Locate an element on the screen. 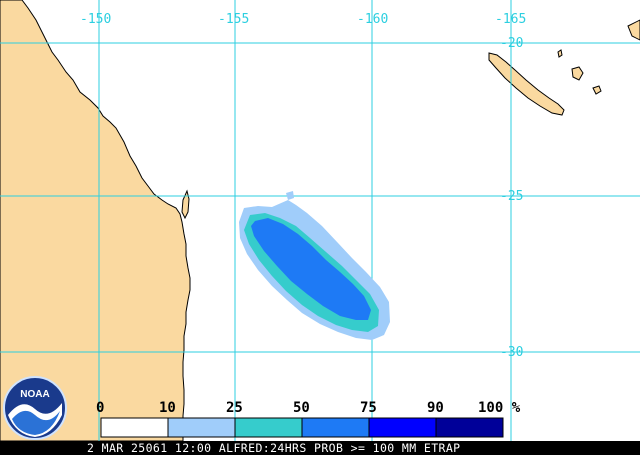 The width and height of the screenshot is (640, 469). lon-label-160: -160 is located at coordinates (373, 19).